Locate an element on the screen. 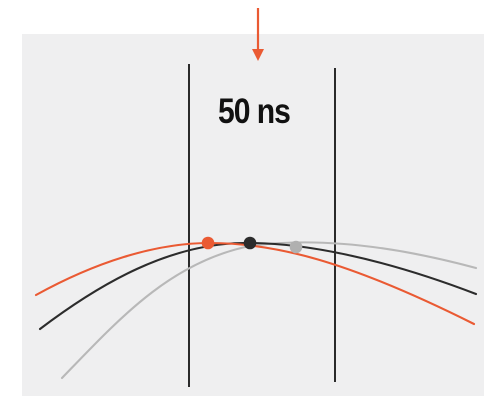  window-label: 50 ns is located at coordinates (254, 111).